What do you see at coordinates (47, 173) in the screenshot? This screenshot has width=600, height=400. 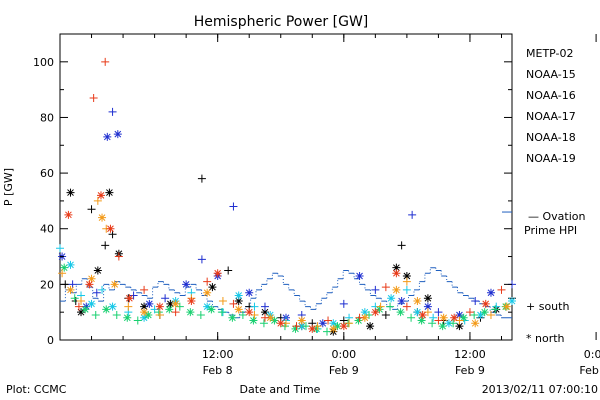 I see `y-tick-label: 60` at bounding box center [47, 173].